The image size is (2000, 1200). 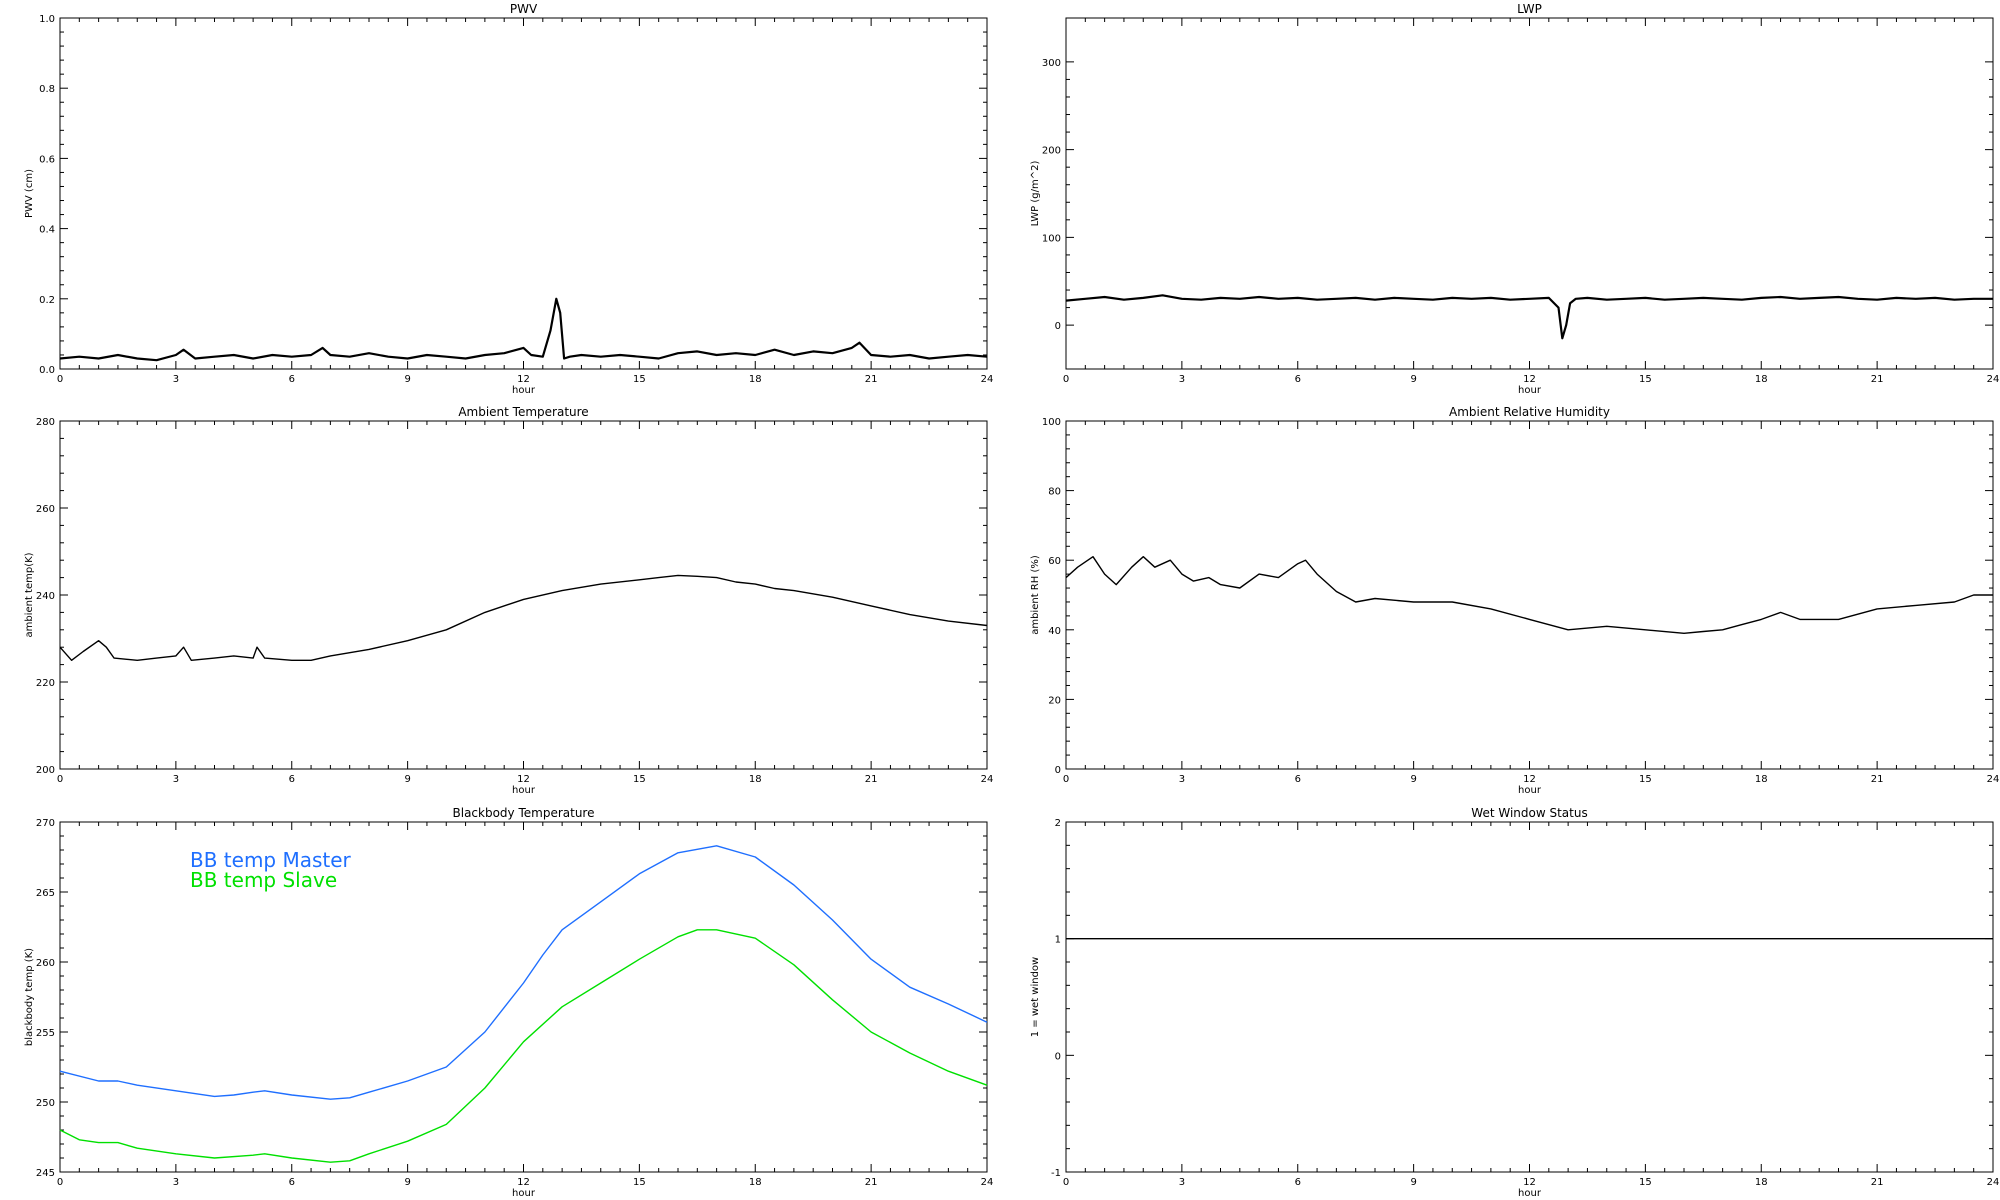 I want to click on y-tick-label: 0.2, so click(x=47, y=300).